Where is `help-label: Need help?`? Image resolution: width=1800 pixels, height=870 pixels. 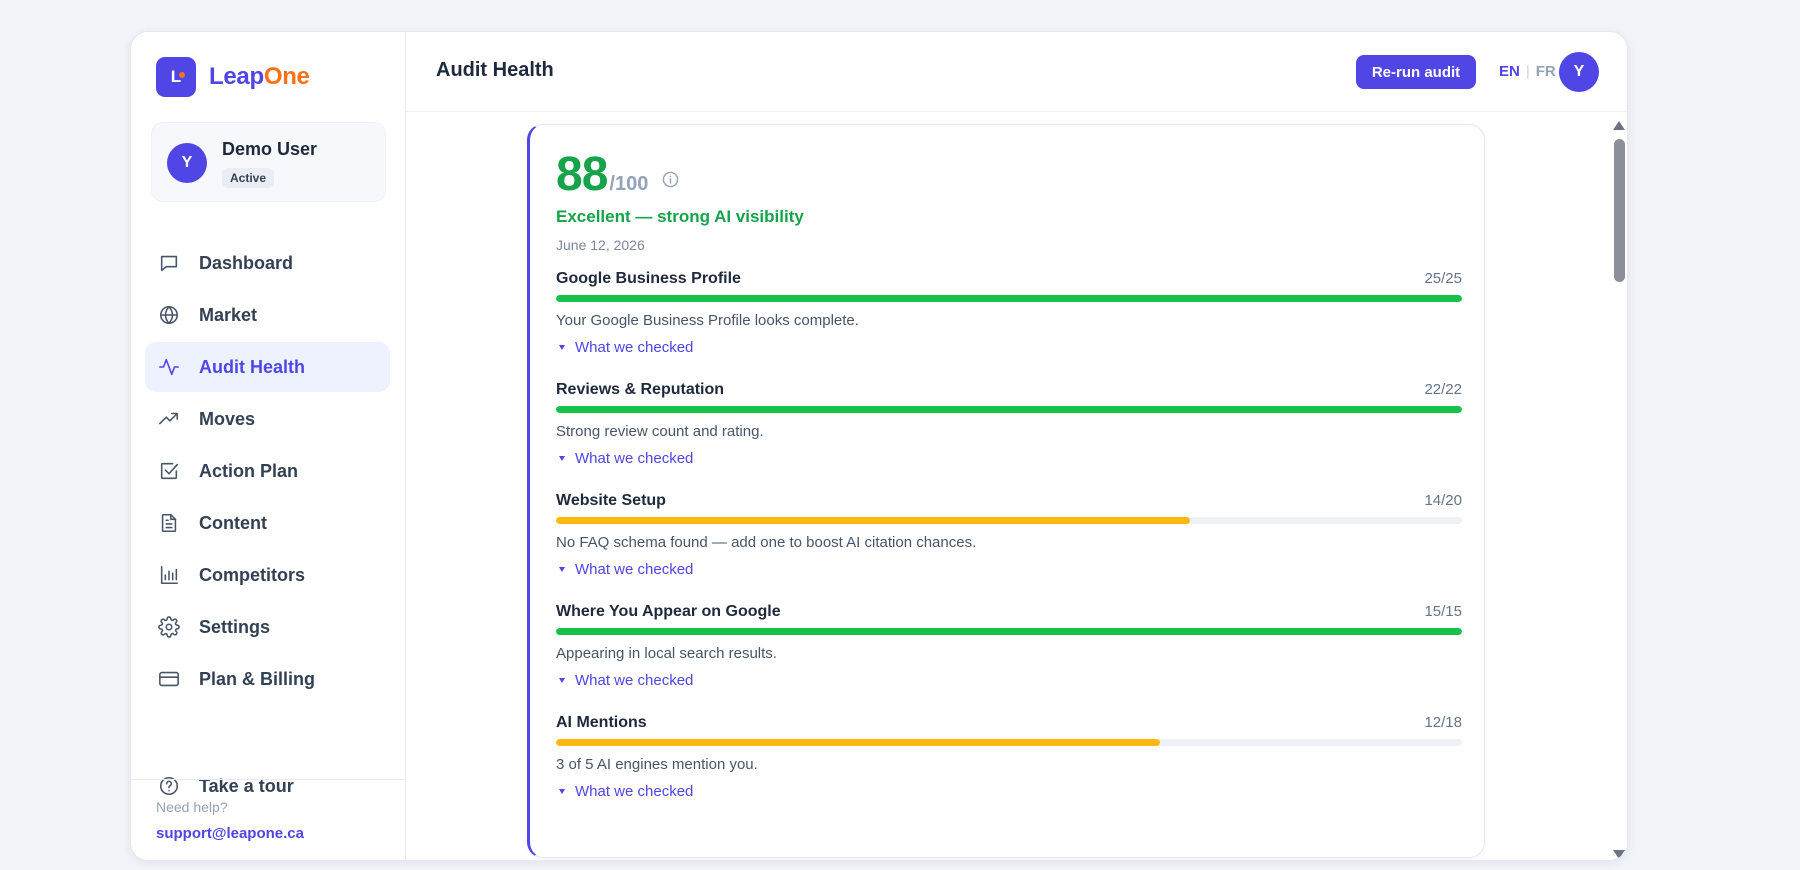
help-label: Need help? is located at coordinates (192, 807).